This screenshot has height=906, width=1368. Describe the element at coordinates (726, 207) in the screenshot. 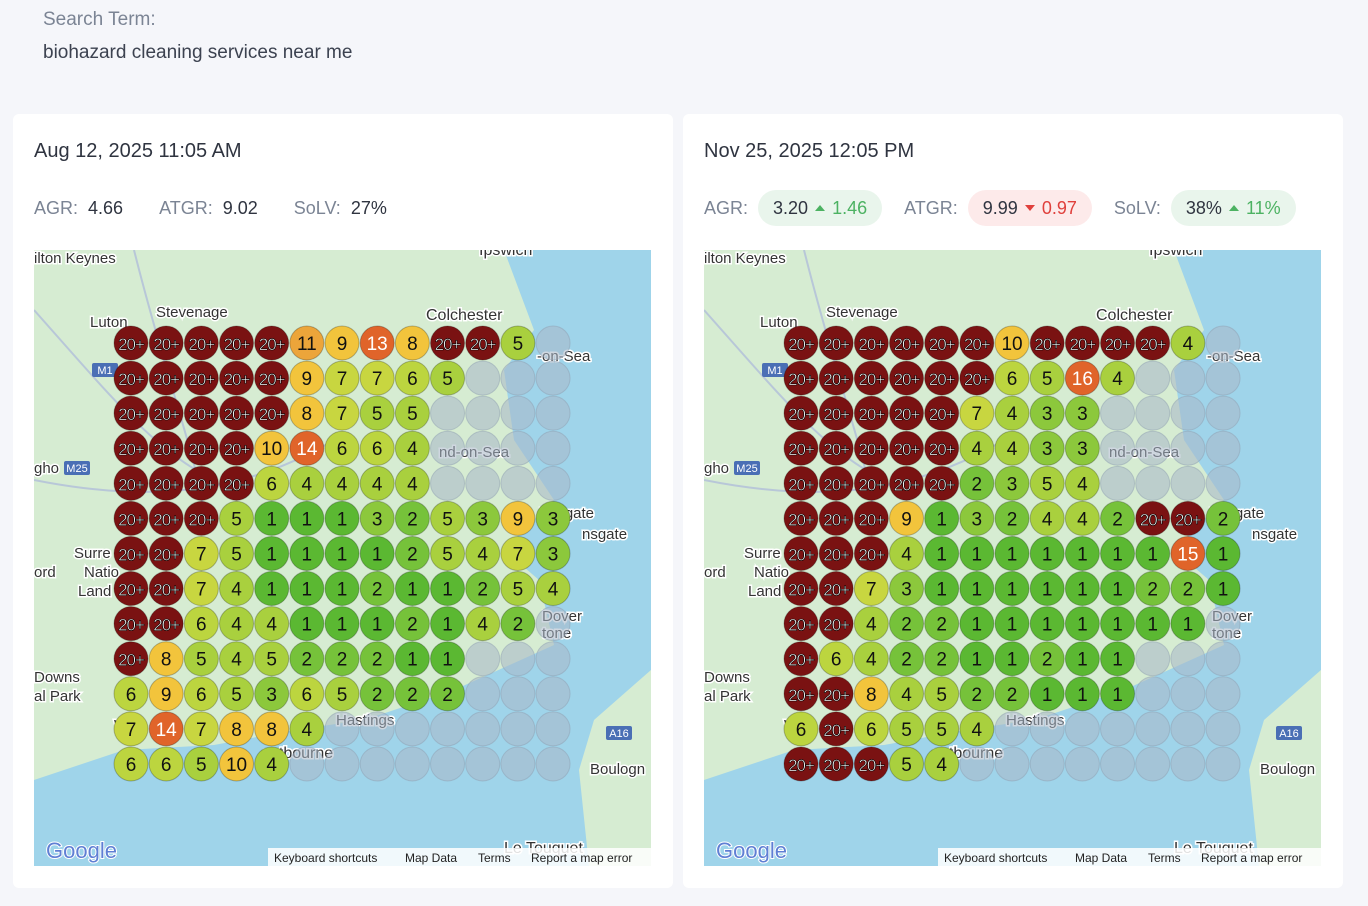

I see `metric-name: AGR:` at that location.